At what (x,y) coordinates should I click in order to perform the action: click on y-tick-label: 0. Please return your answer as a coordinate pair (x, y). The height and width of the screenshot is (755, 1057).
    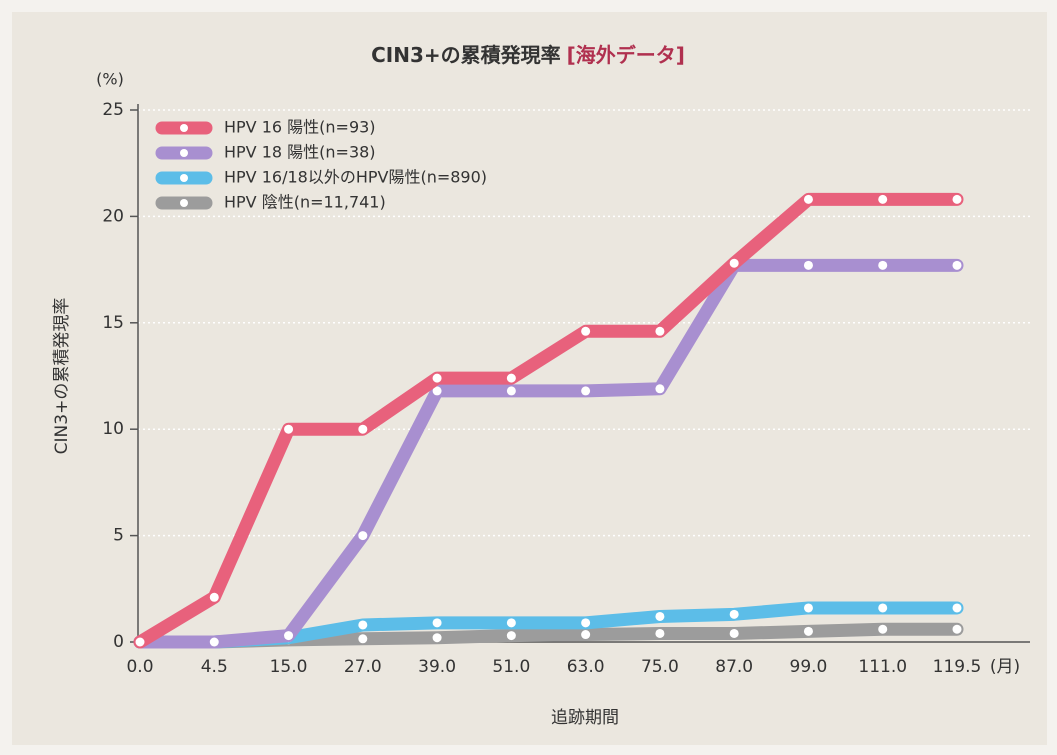
    Looking at the image, I should click on (118, 642).